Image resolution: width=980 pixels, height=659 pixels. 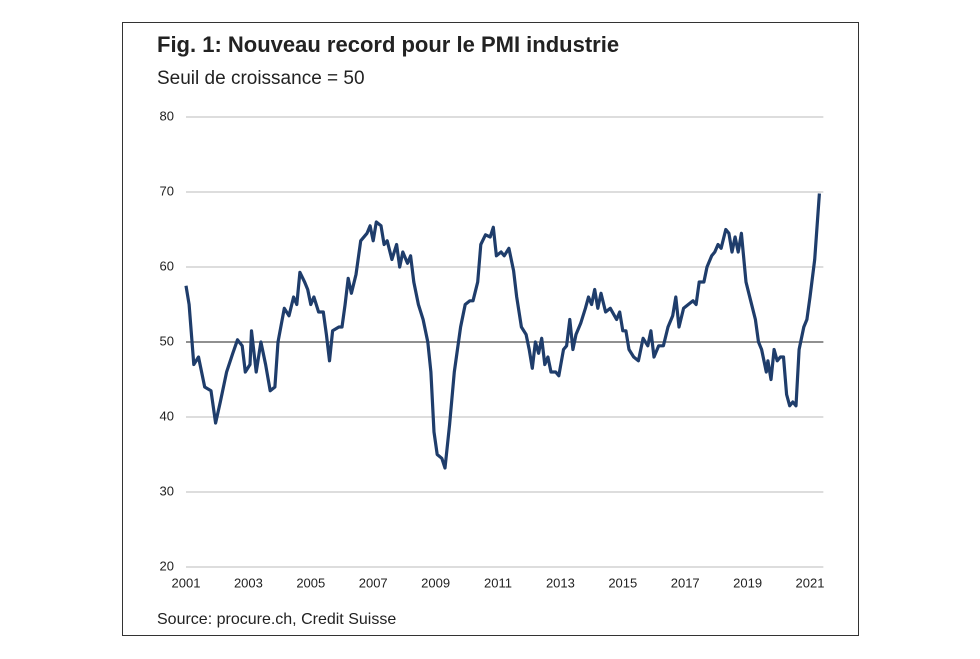 I want to click on y-tick-label: 20, so click(x=167, y=565).